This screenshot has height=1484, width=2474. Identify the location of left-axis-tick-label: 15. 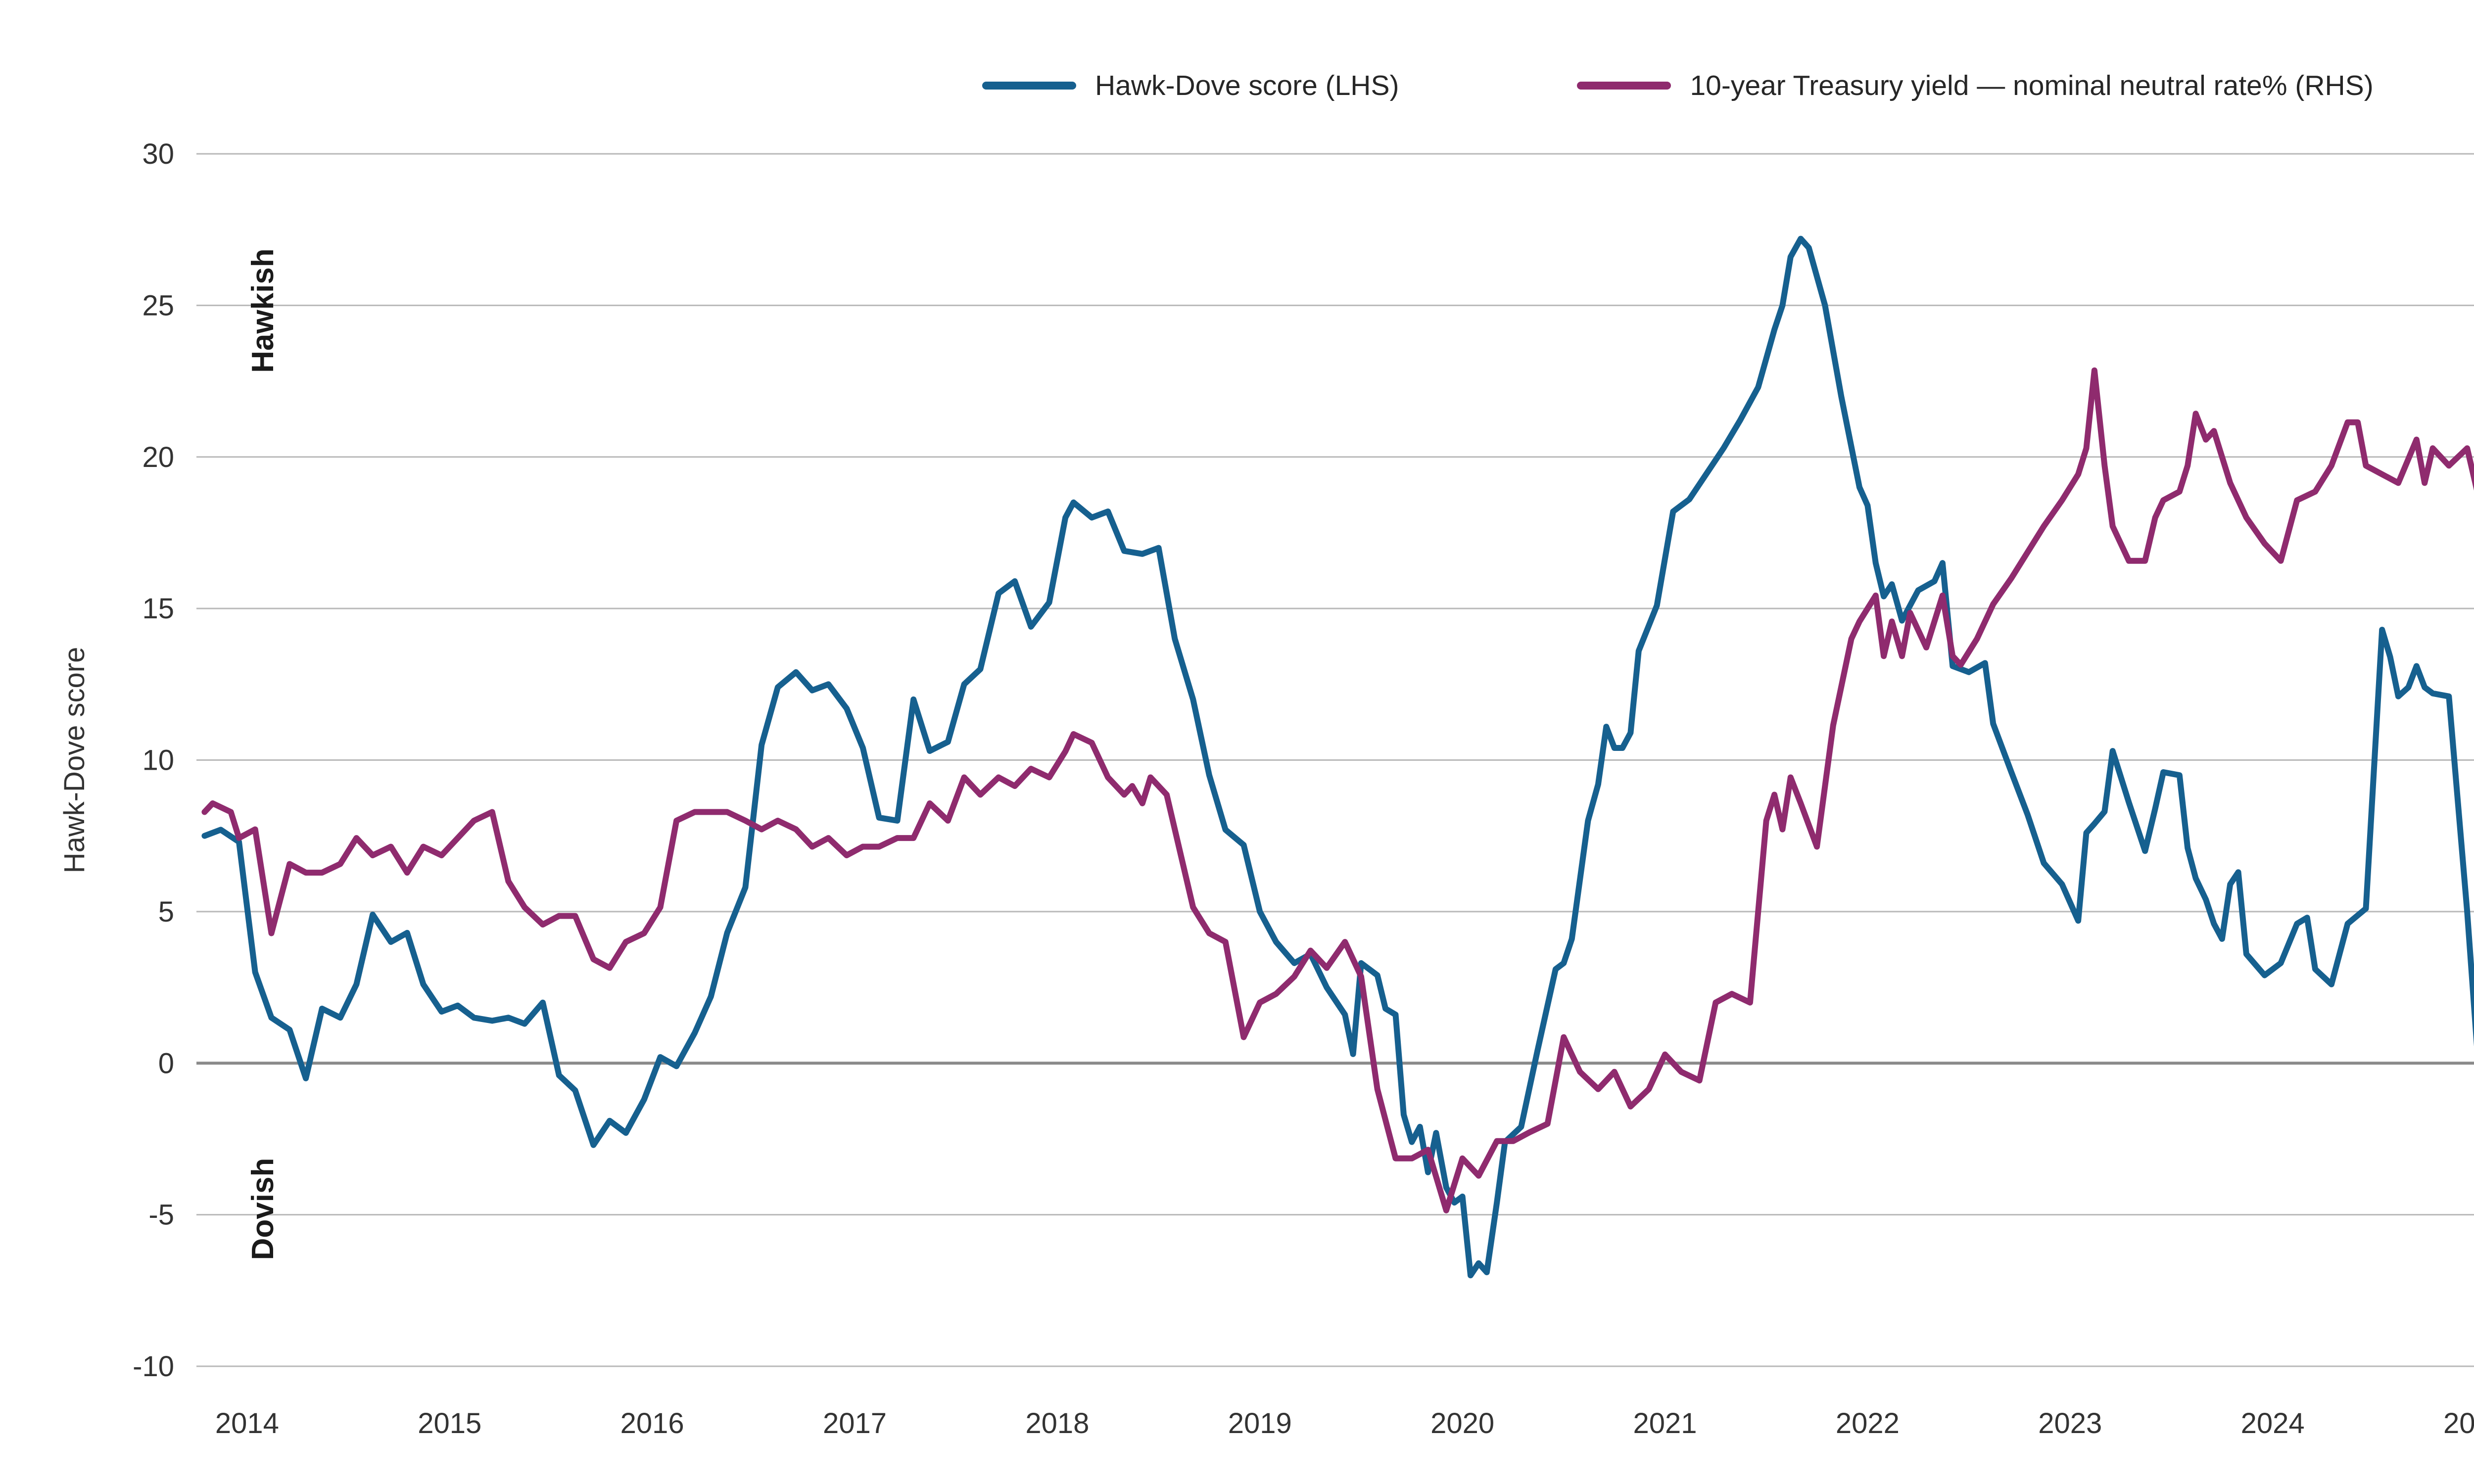
(158, 609).